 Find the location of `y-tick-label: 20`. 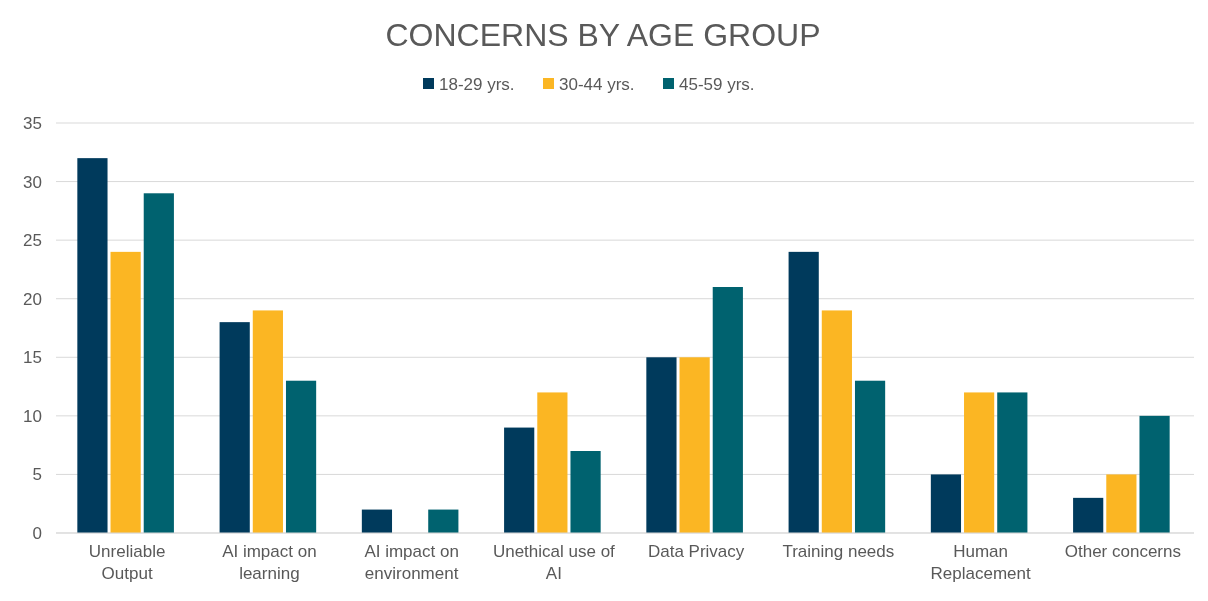

y-tick-label: 20 is located at coordinates (32, 299).